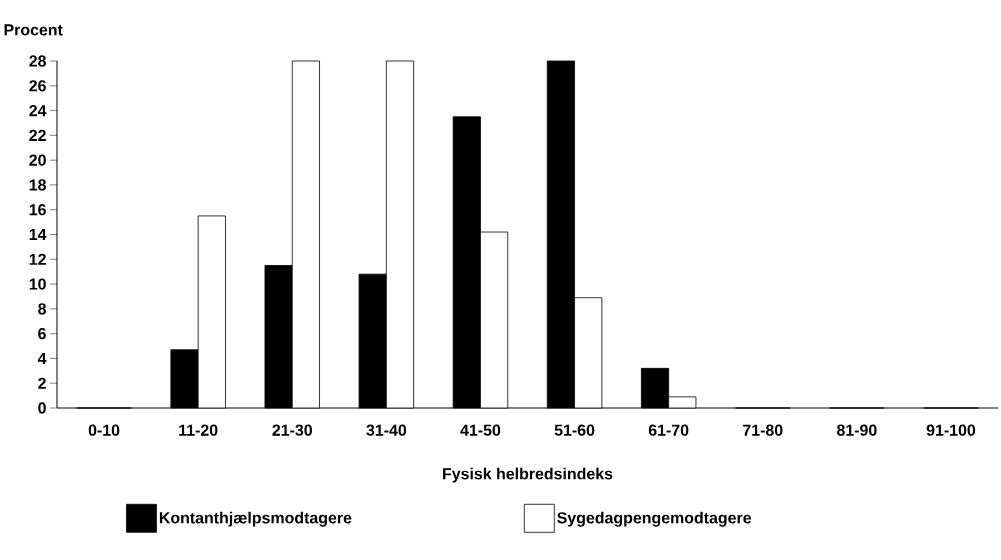 This screenshot has width=1001, height=560. Describe the element at coordinates (37, 259) in the screenshot. I see `y-tick-label: 12` at that location.